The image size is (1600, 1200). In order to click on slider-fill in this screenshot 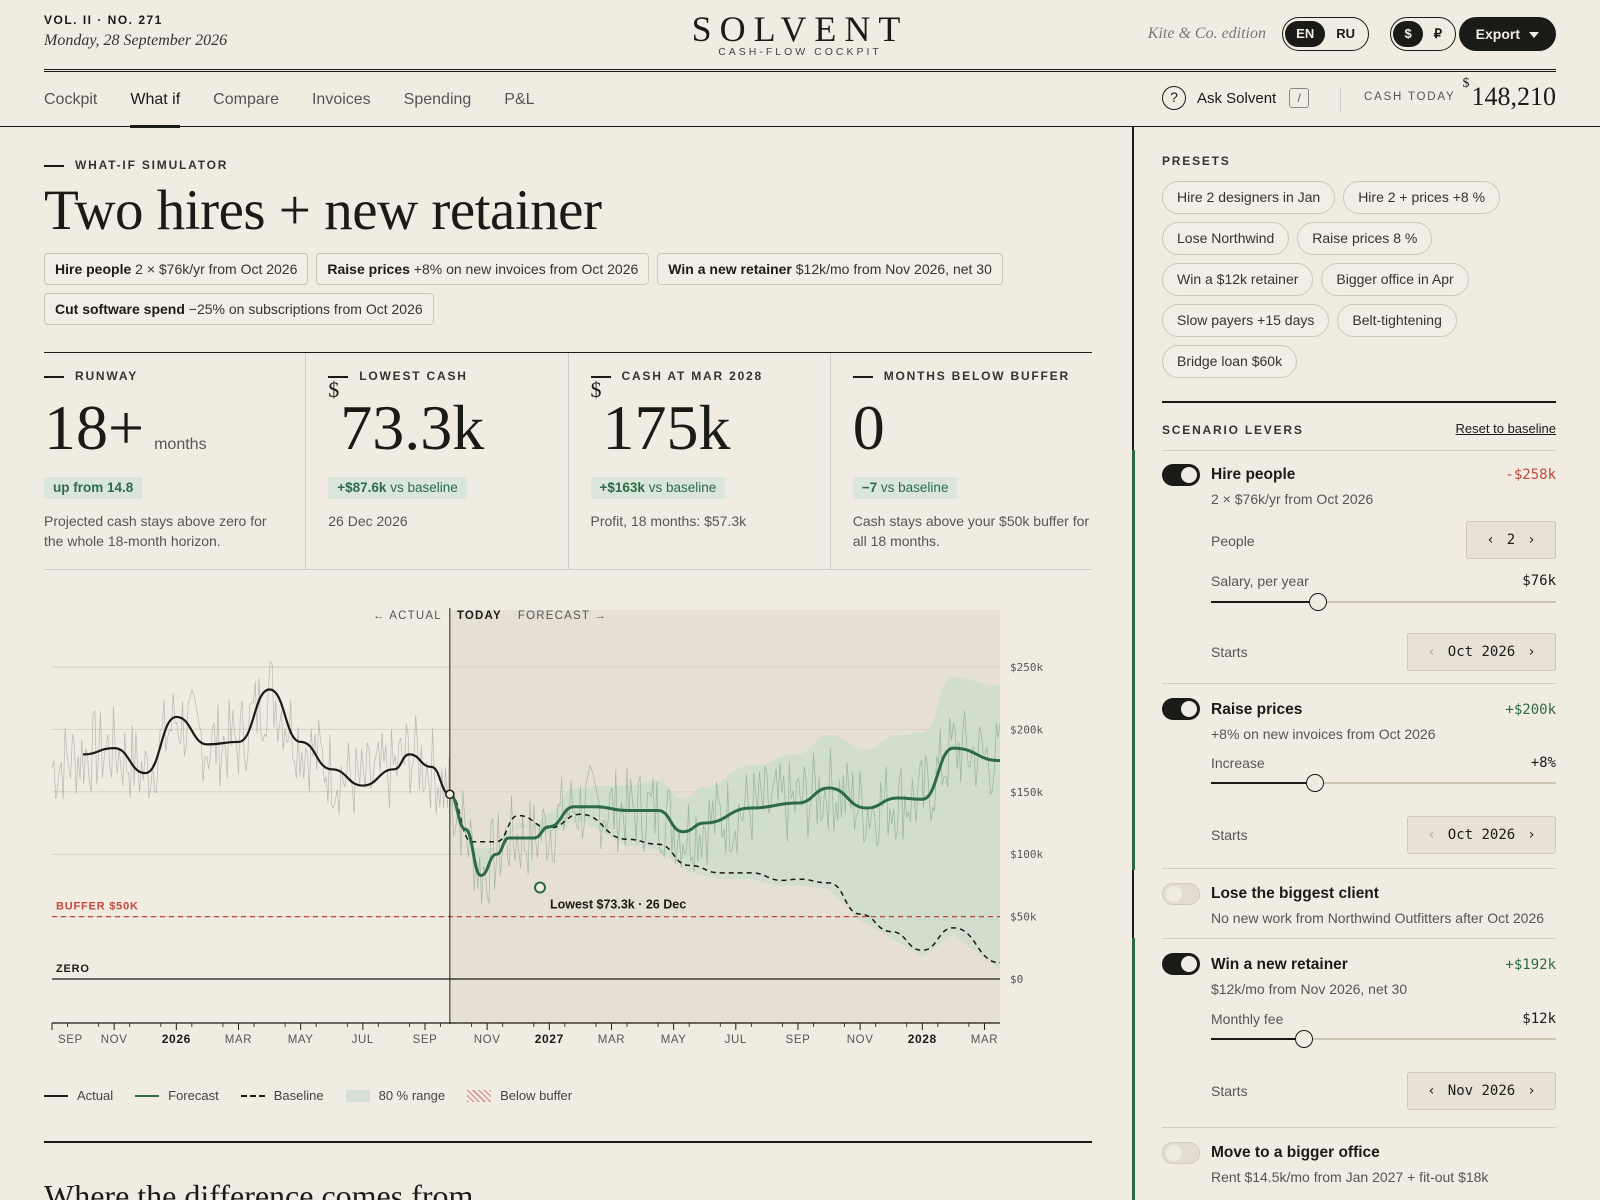, I will do `click(1263, 783)`.